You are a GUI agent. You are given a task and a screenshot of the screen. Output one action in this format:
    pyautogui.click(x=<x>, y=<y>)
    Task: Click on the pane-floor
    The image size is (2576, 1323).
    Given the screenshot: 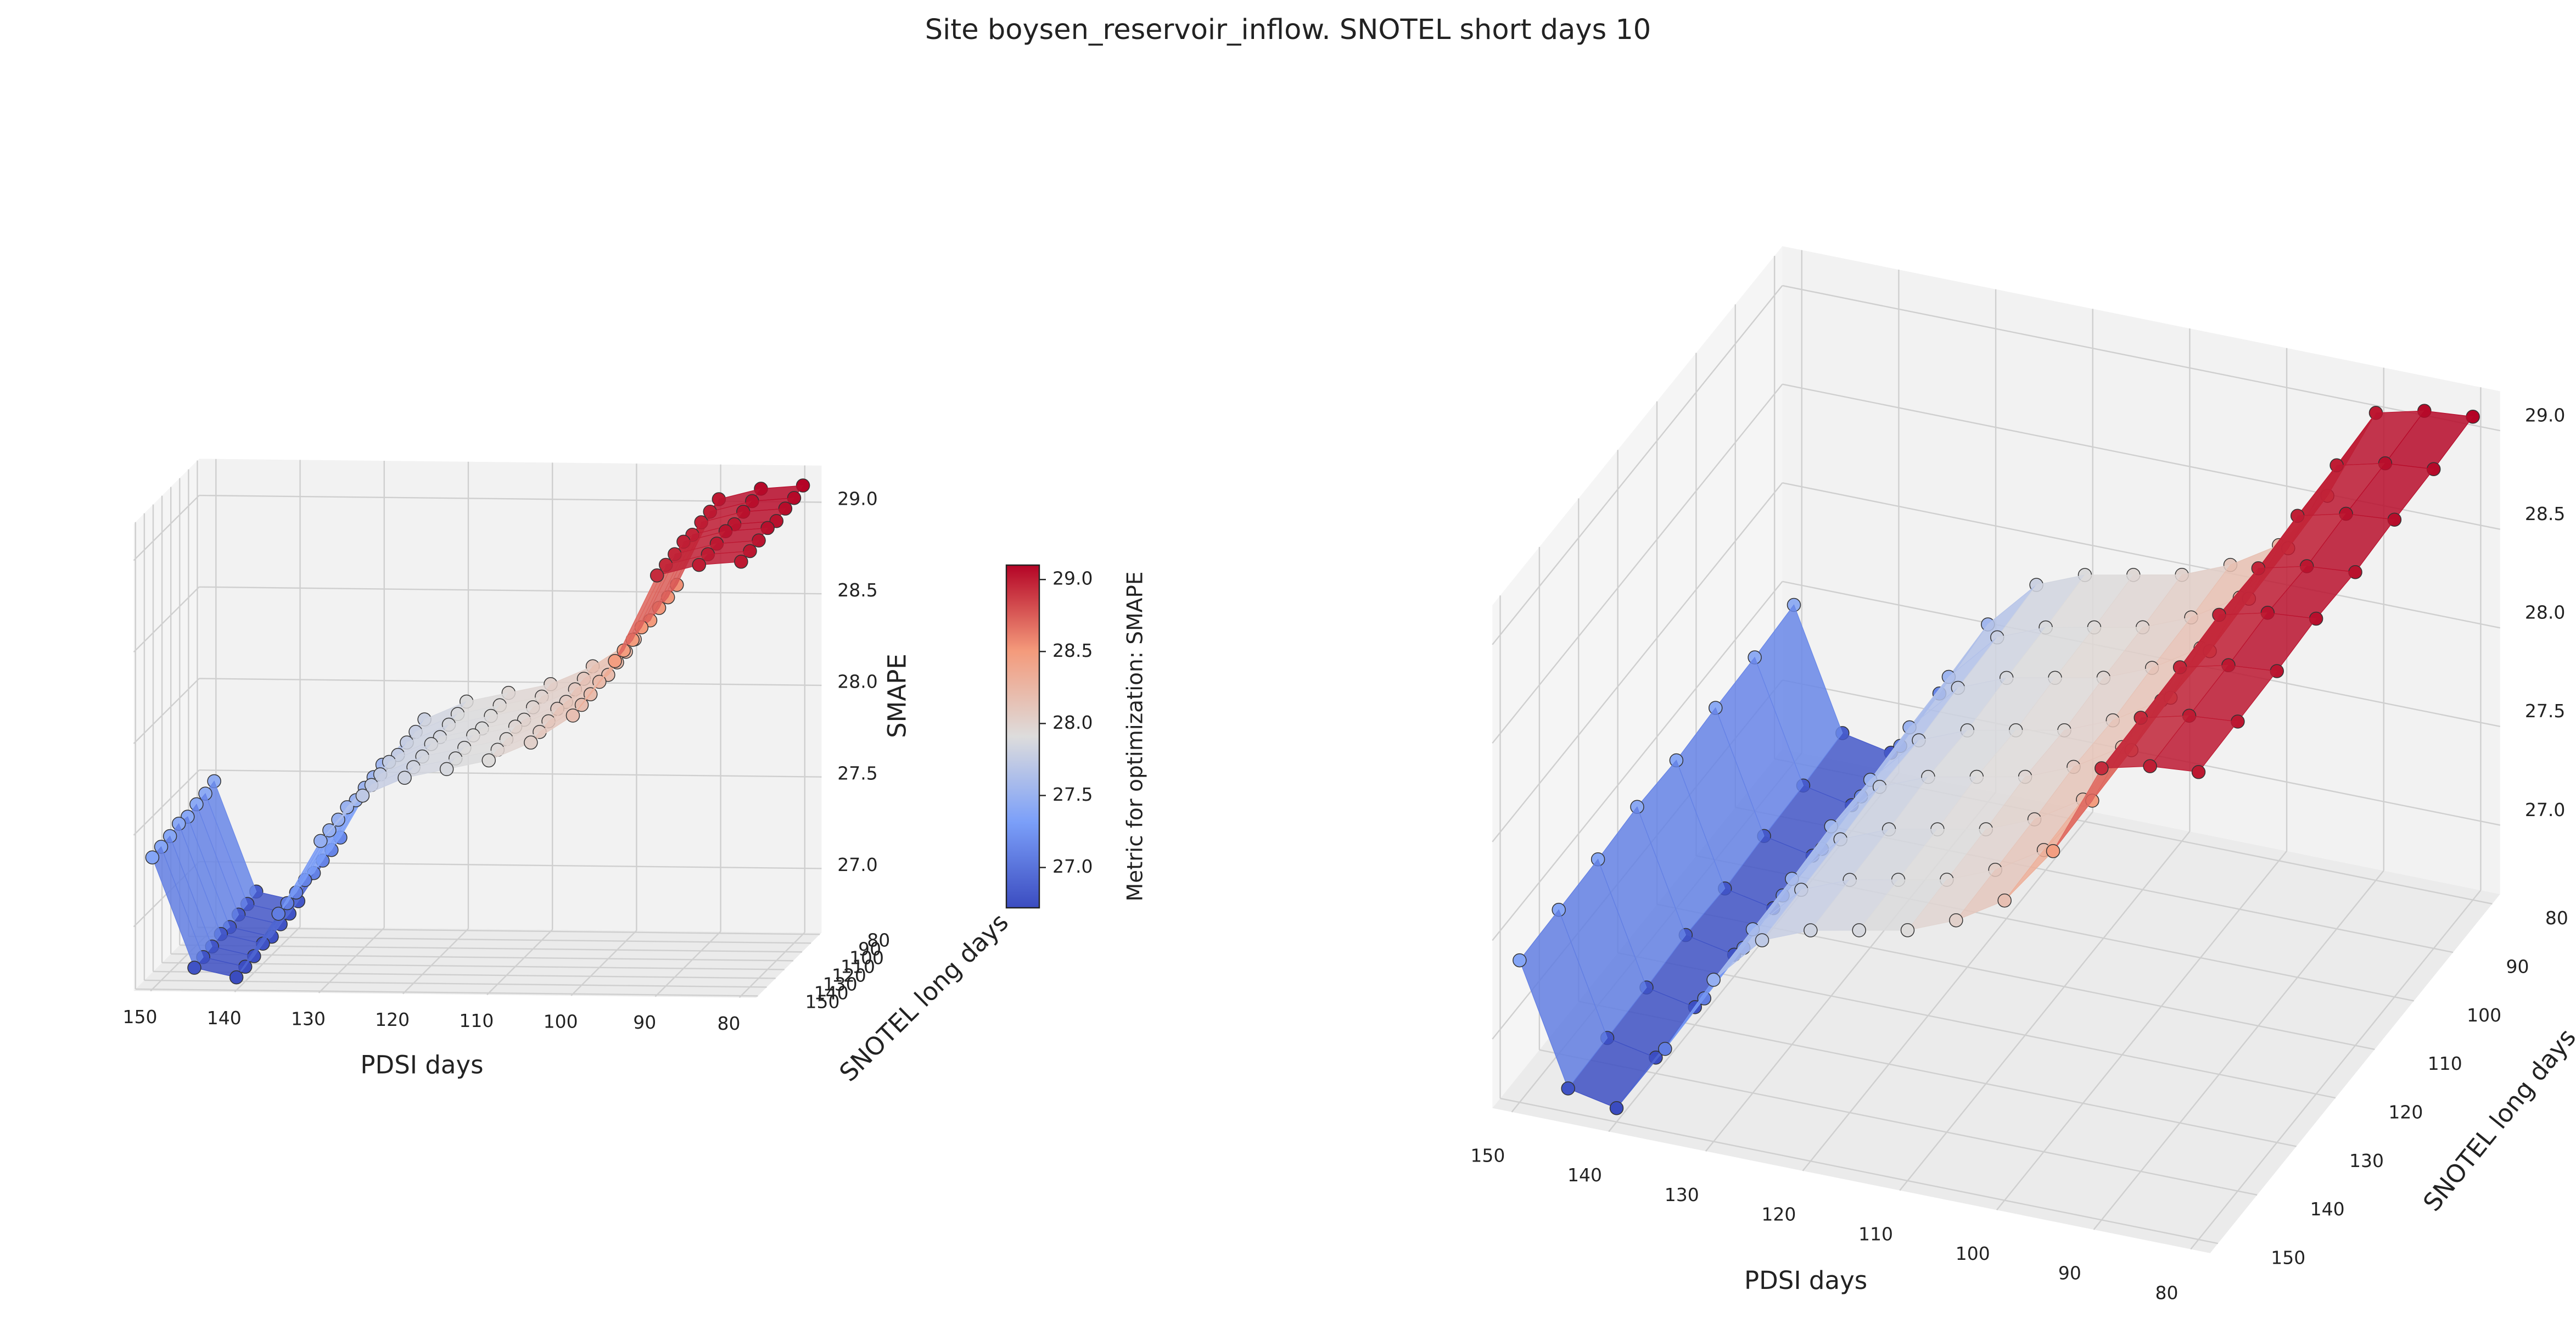 What is the action you would take?
    pyautogui.click(x=478, y=961)
    